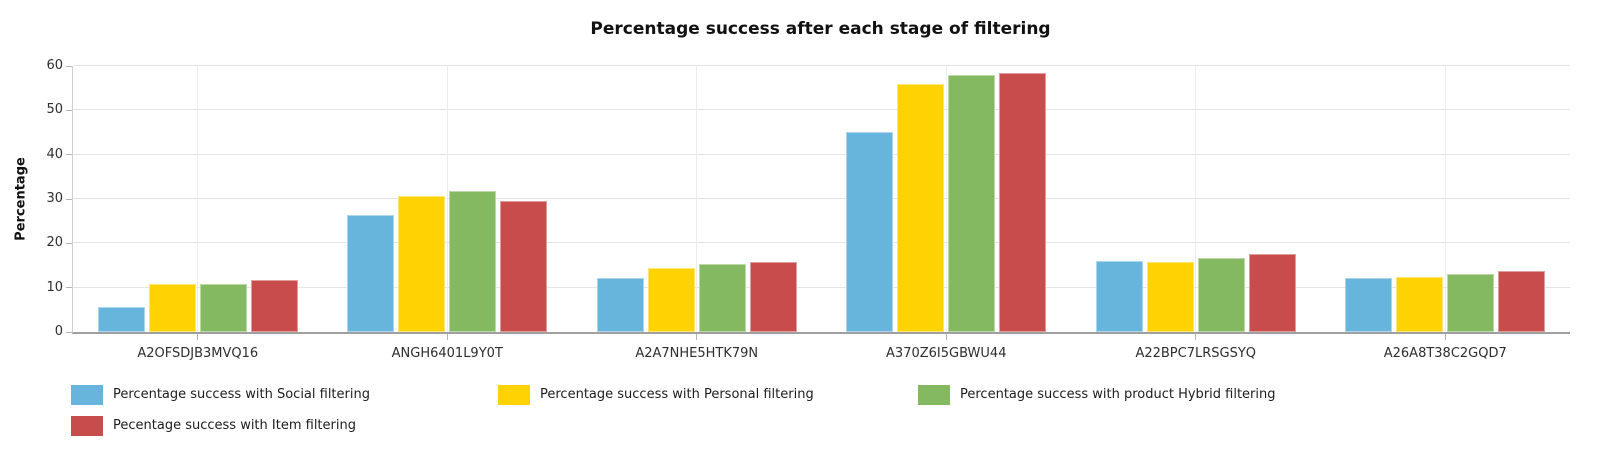 This screenshot has width=1600, height=461. What do you see at coordinates (58, 331) in the screenshot?
I see `y-tick-label: 0` at bounding box center [58, 331].